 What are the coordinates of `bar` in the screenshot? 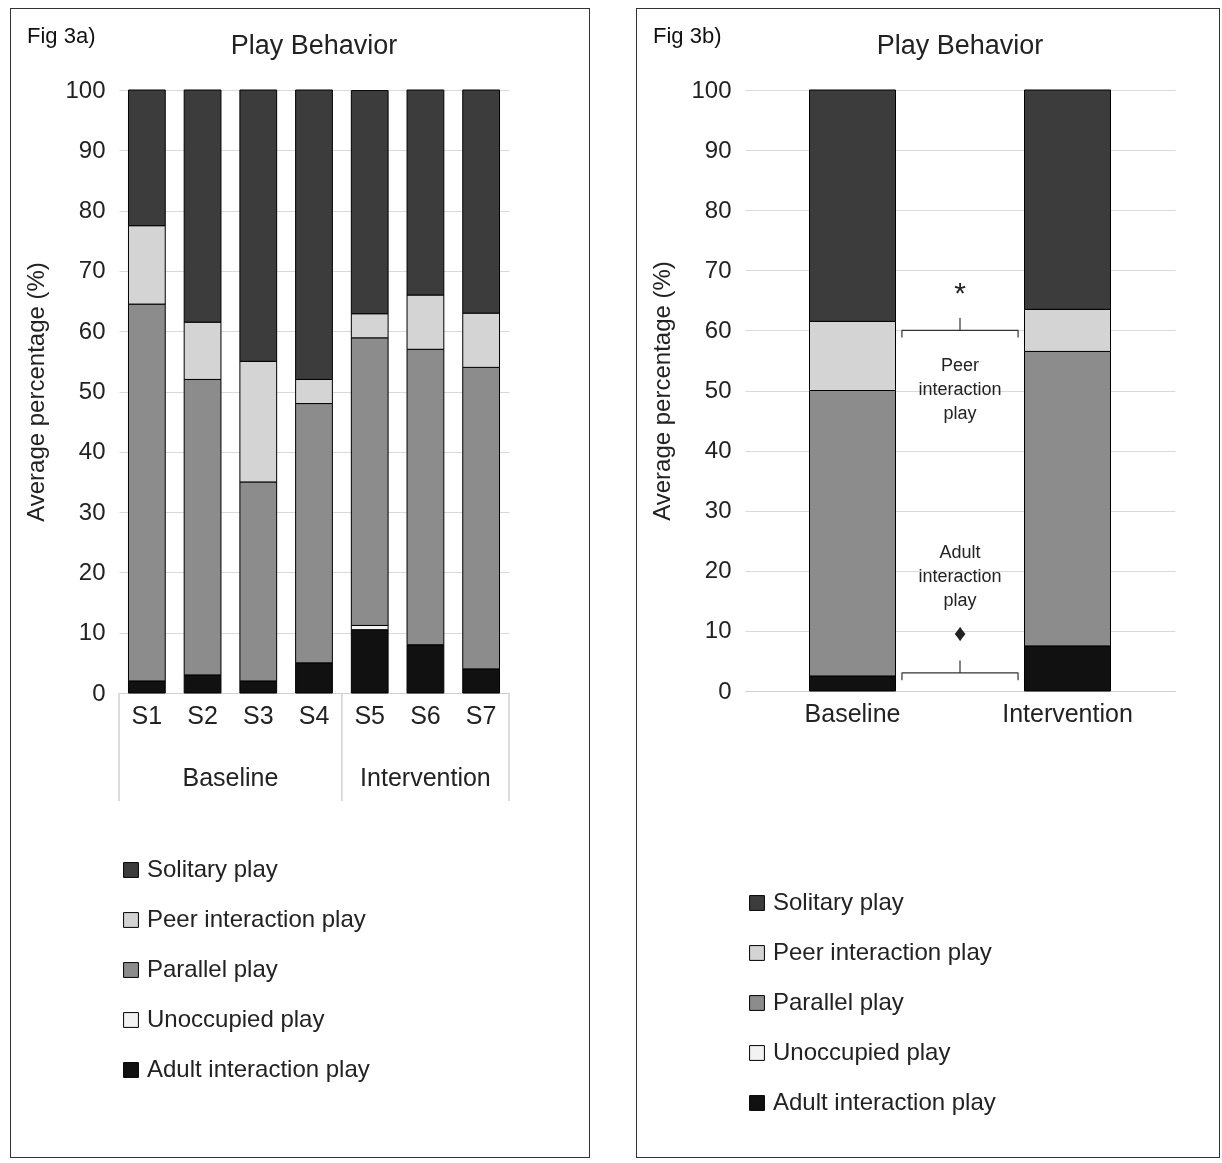 It's located at (369, 661).